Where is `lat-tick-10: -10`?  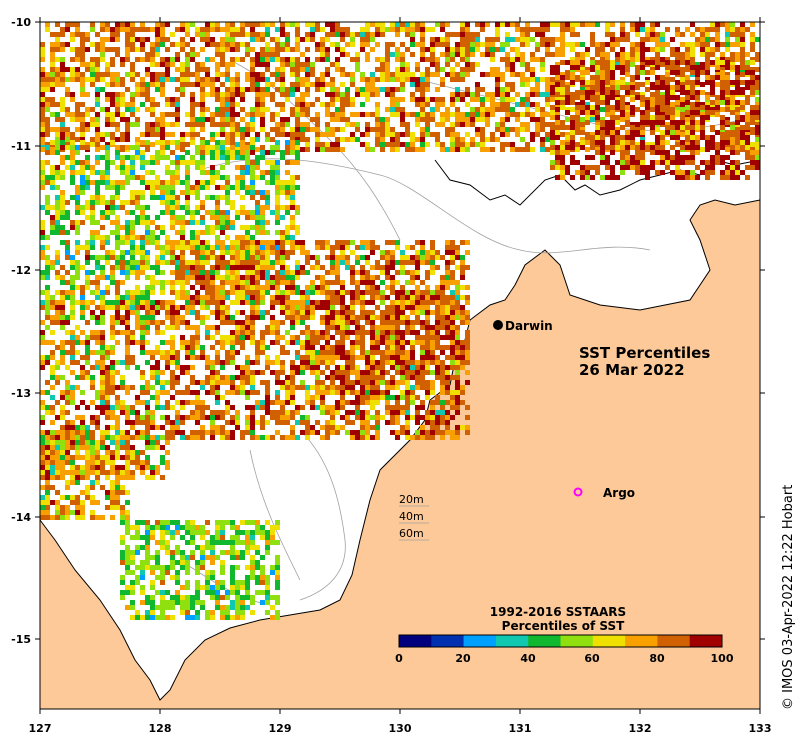
lat-tick-10: -10 is located at coordinates (21, 22).